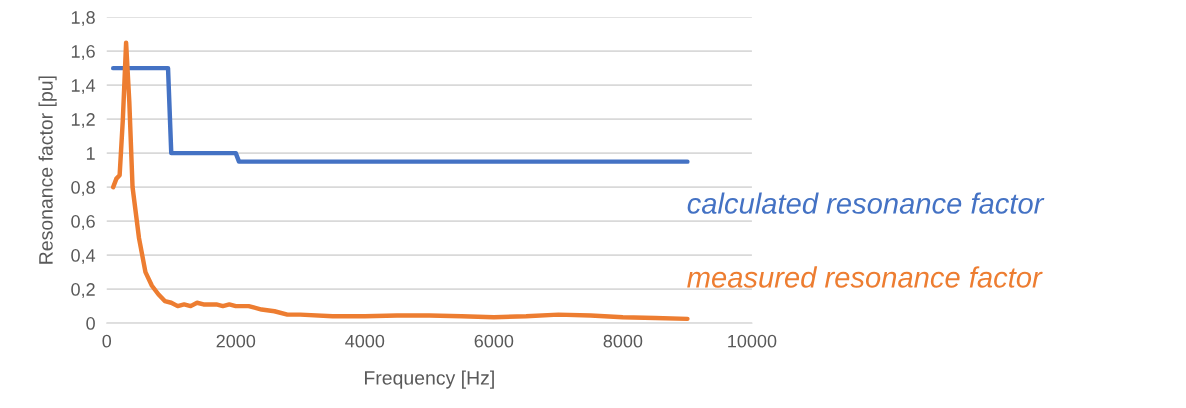 The width and height of the screenshot is (1186, 408). What do you see at coordinates (47, 170) in the screenshot?
I see `y-axis-title: Resonance factor [pu]` at bounding box center [47, 170].